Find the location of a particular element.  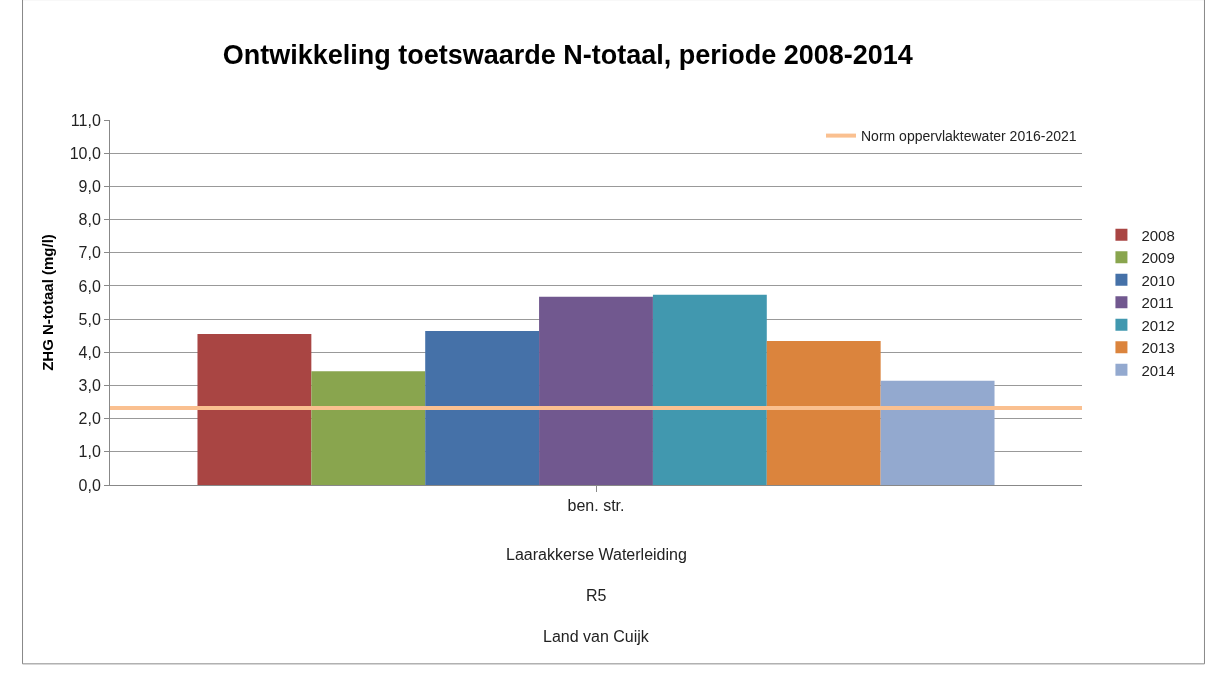

y-tick-label: 7,0 is located at coordinates (89, 253).